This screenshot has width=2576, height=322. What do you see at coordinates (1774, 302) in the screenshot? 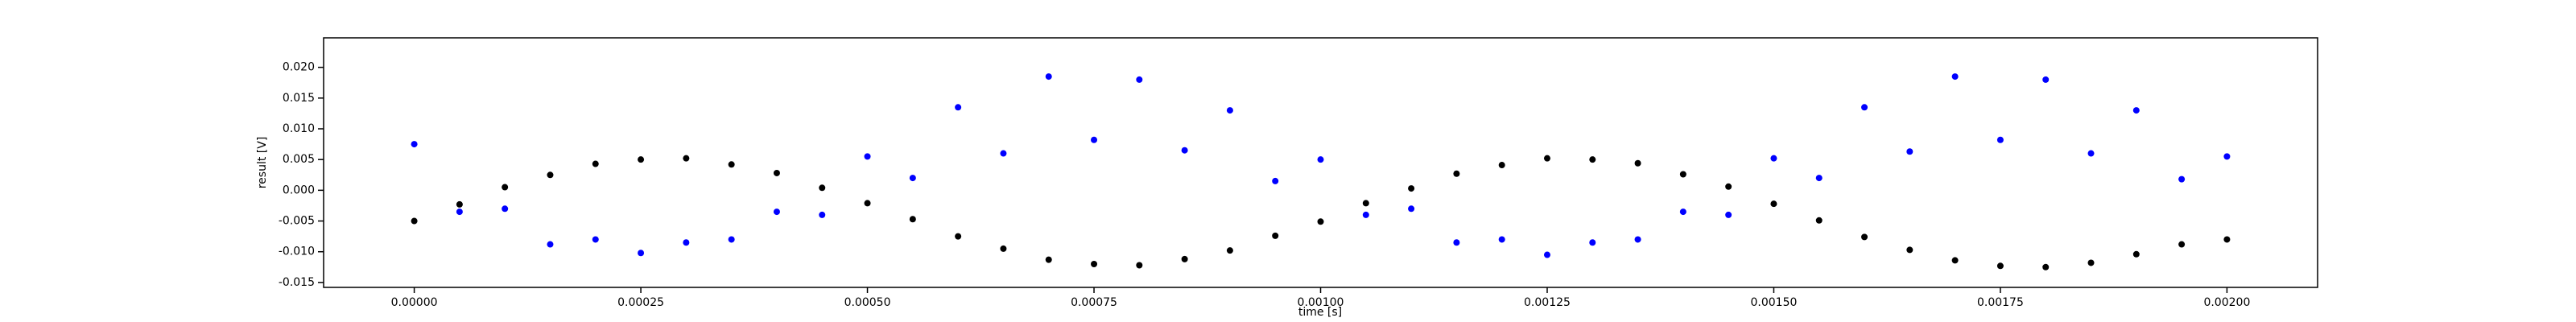
I see `x-tick-label: 0.00150` at bounding box center [1774, 302].